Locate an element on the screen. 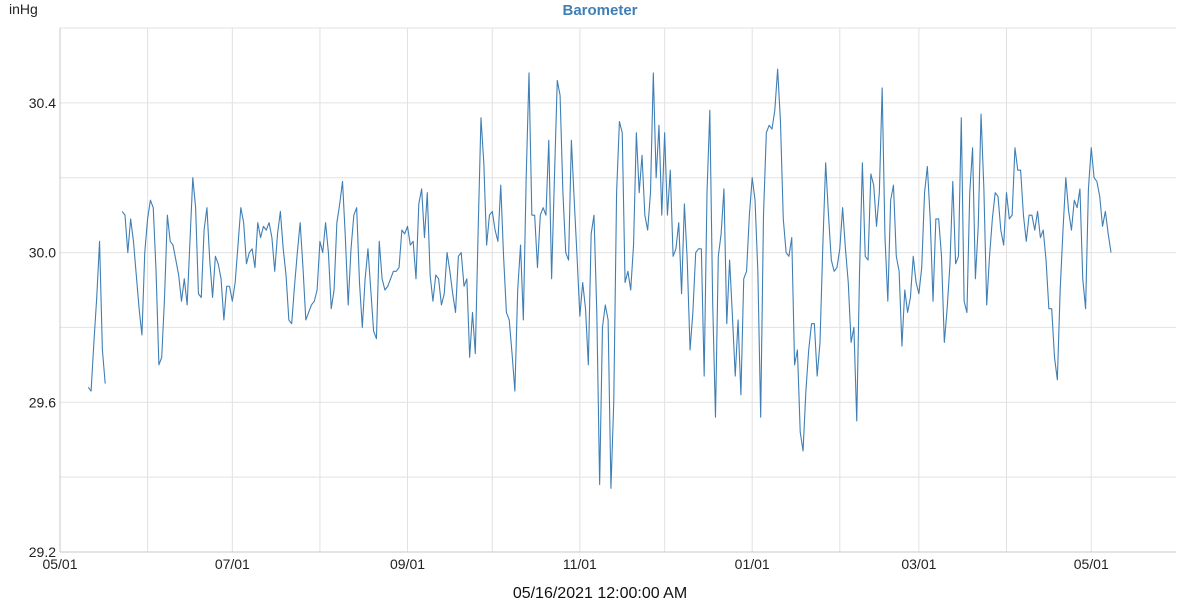 This screenshot has height=600, width=1200. x-tick-label: 11/01 is located at coordinates (580, 564).